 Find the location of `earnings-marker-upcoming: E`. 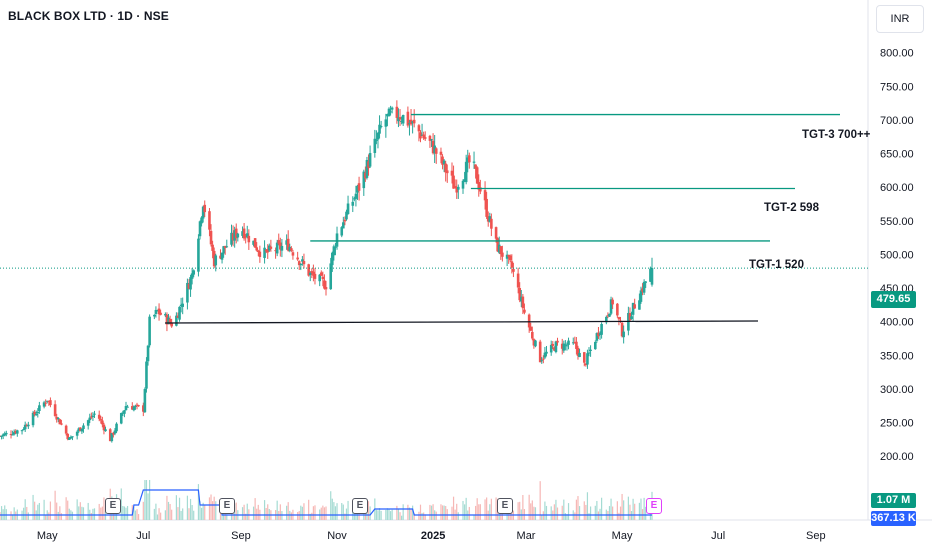

earnings-marker-upcoming: E is located at coordinates (654, 506).